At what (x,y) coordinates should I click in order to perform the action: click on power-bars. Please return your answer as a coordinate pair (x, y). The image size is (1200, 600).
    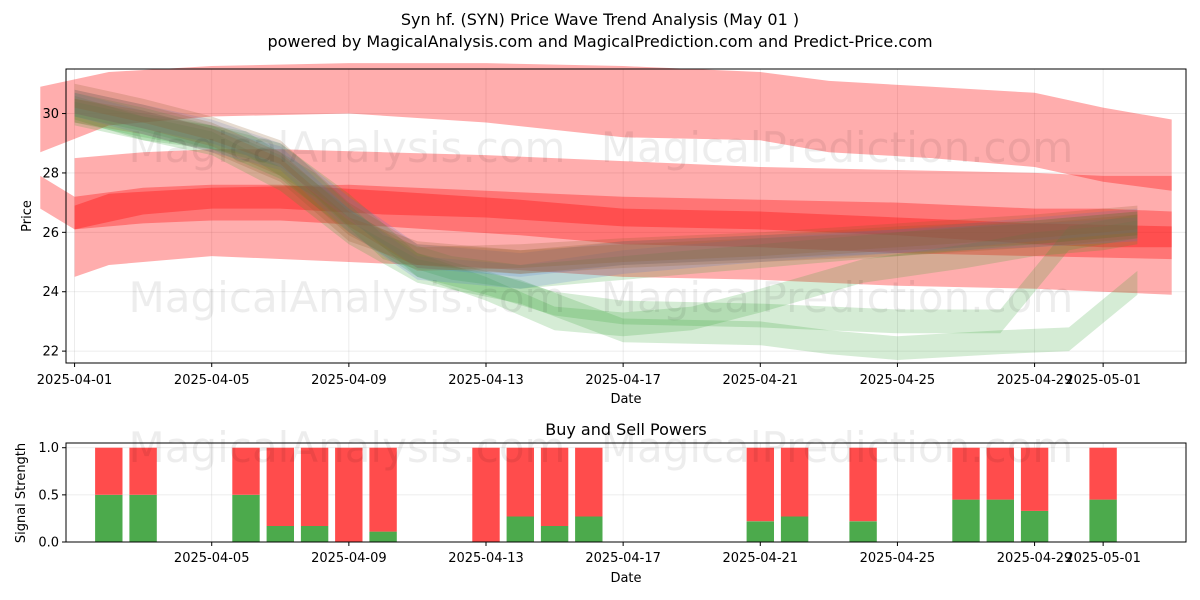
    Looking at the image, I should click on (606, 494).